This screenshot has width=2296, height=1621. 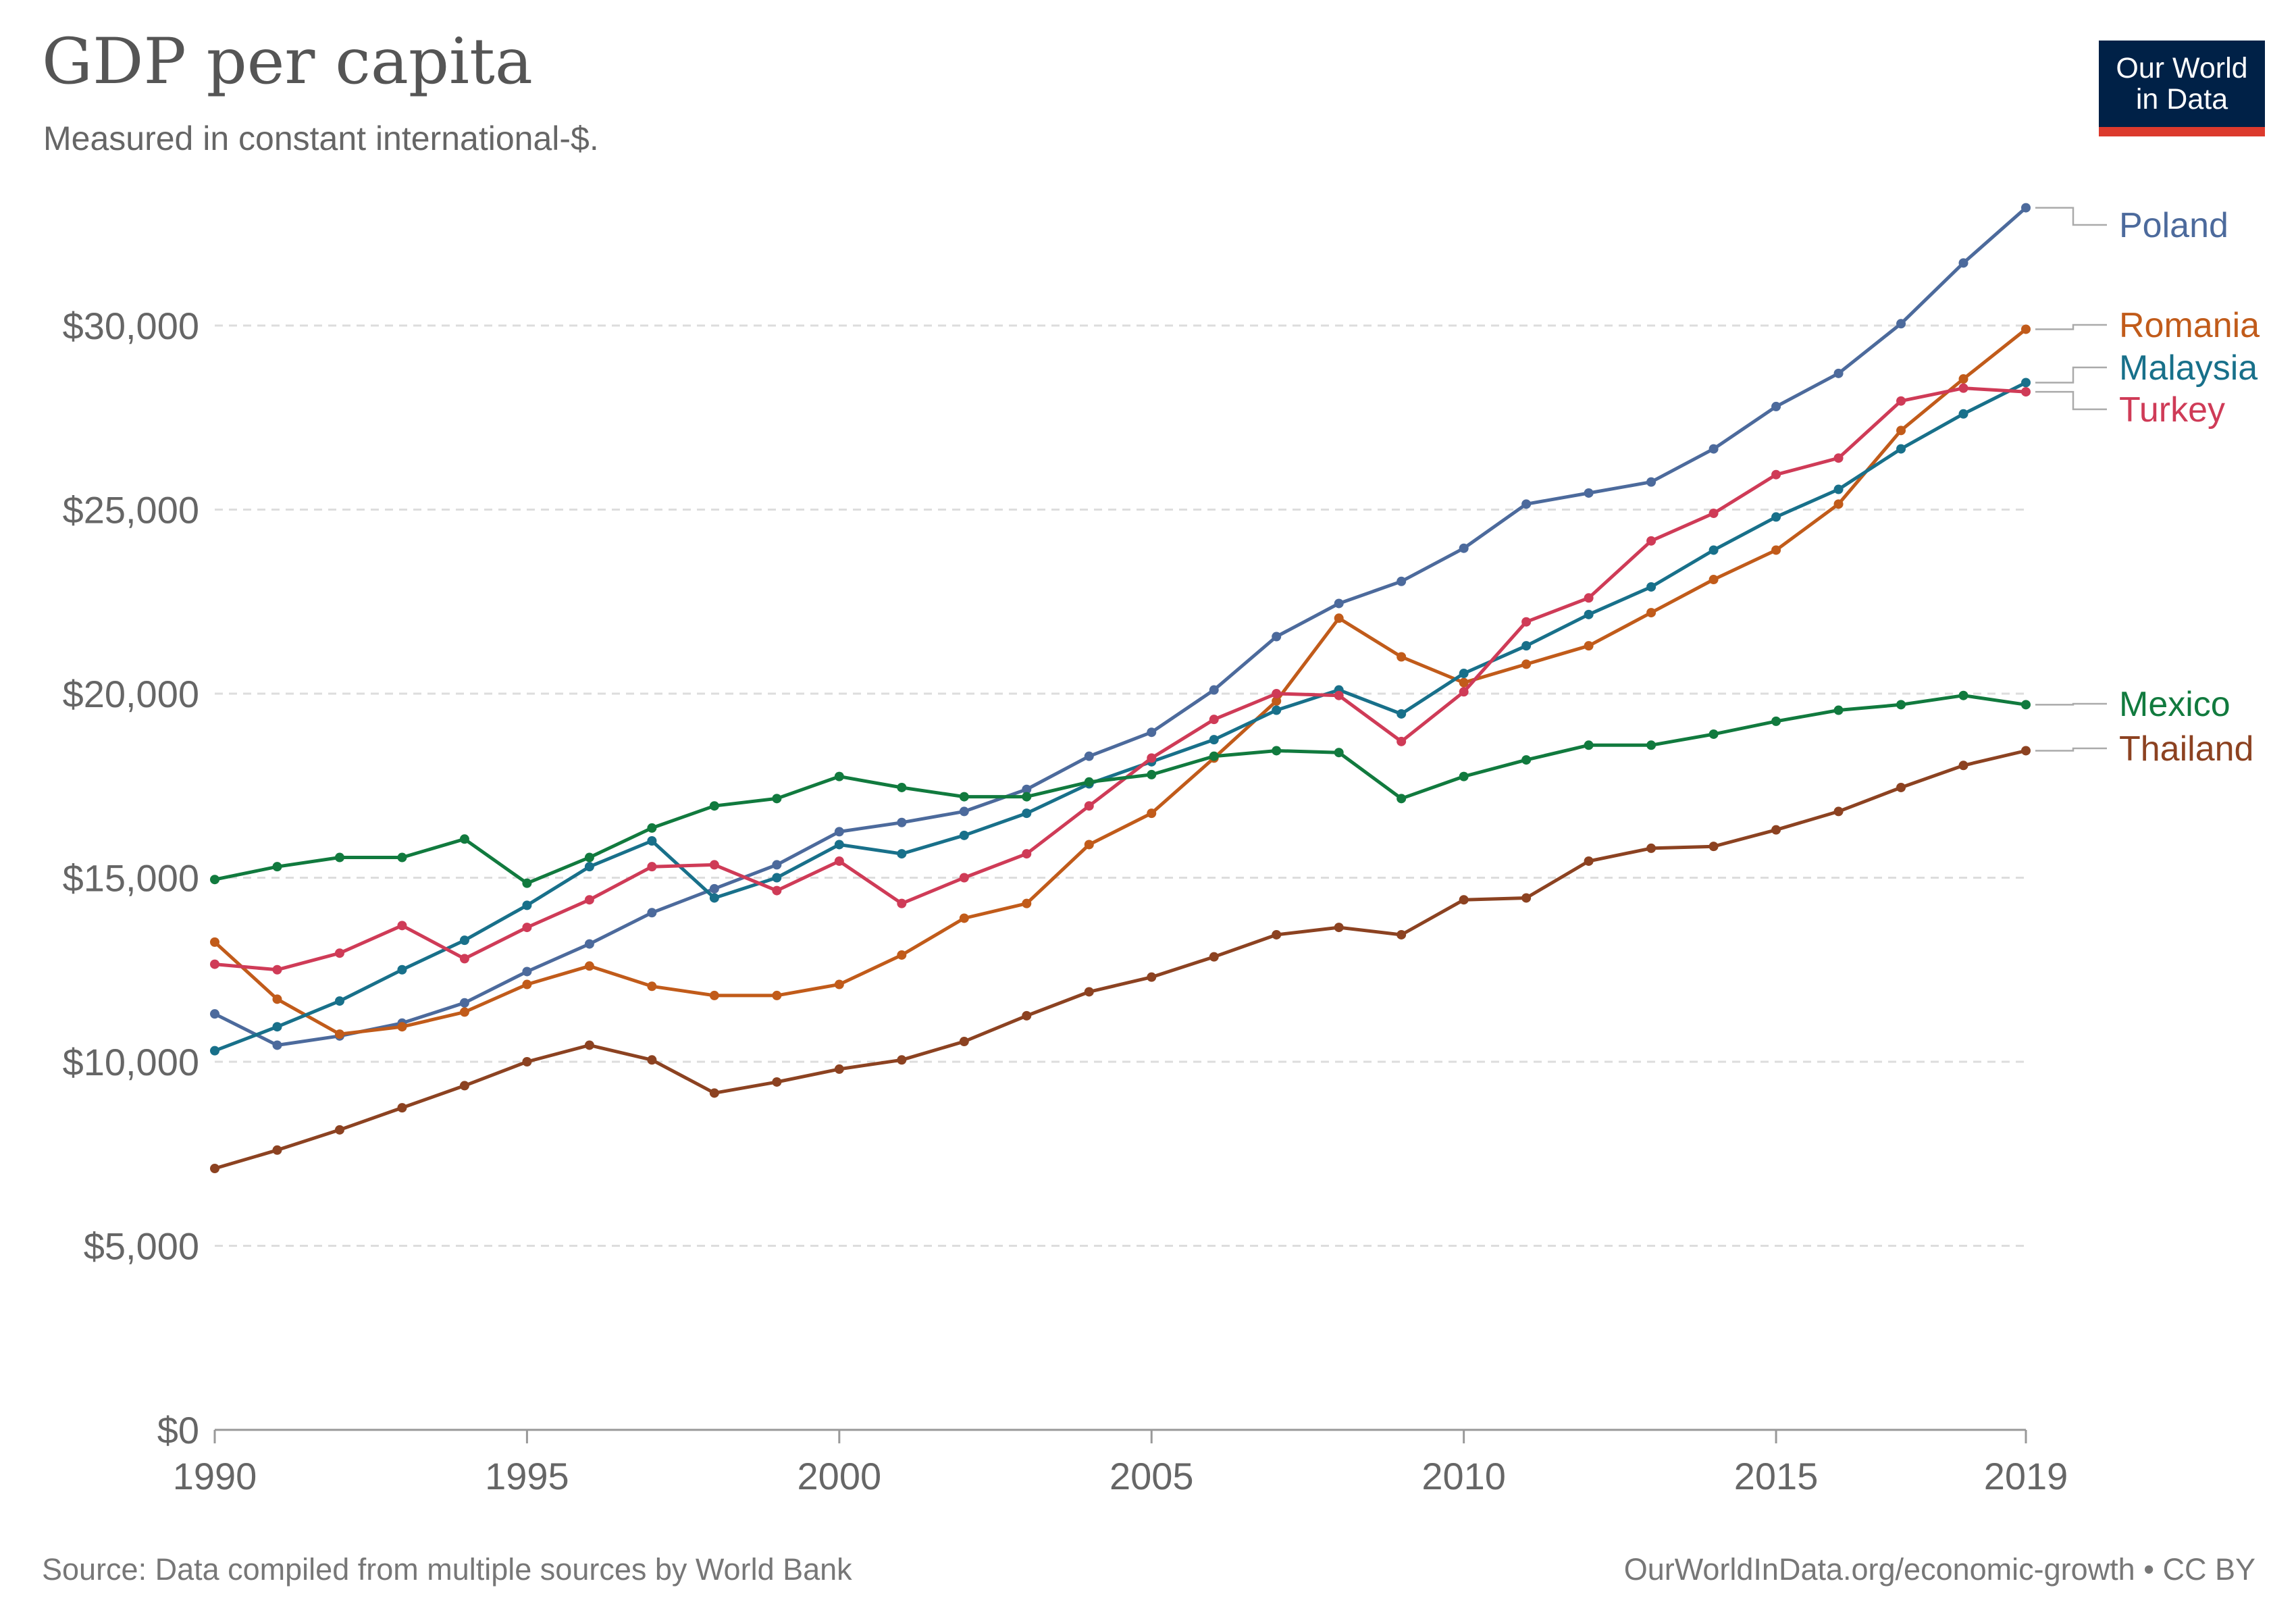 I want to click on our-world-in-data-logo: Our World in Data, so click(x=2182, y=88).